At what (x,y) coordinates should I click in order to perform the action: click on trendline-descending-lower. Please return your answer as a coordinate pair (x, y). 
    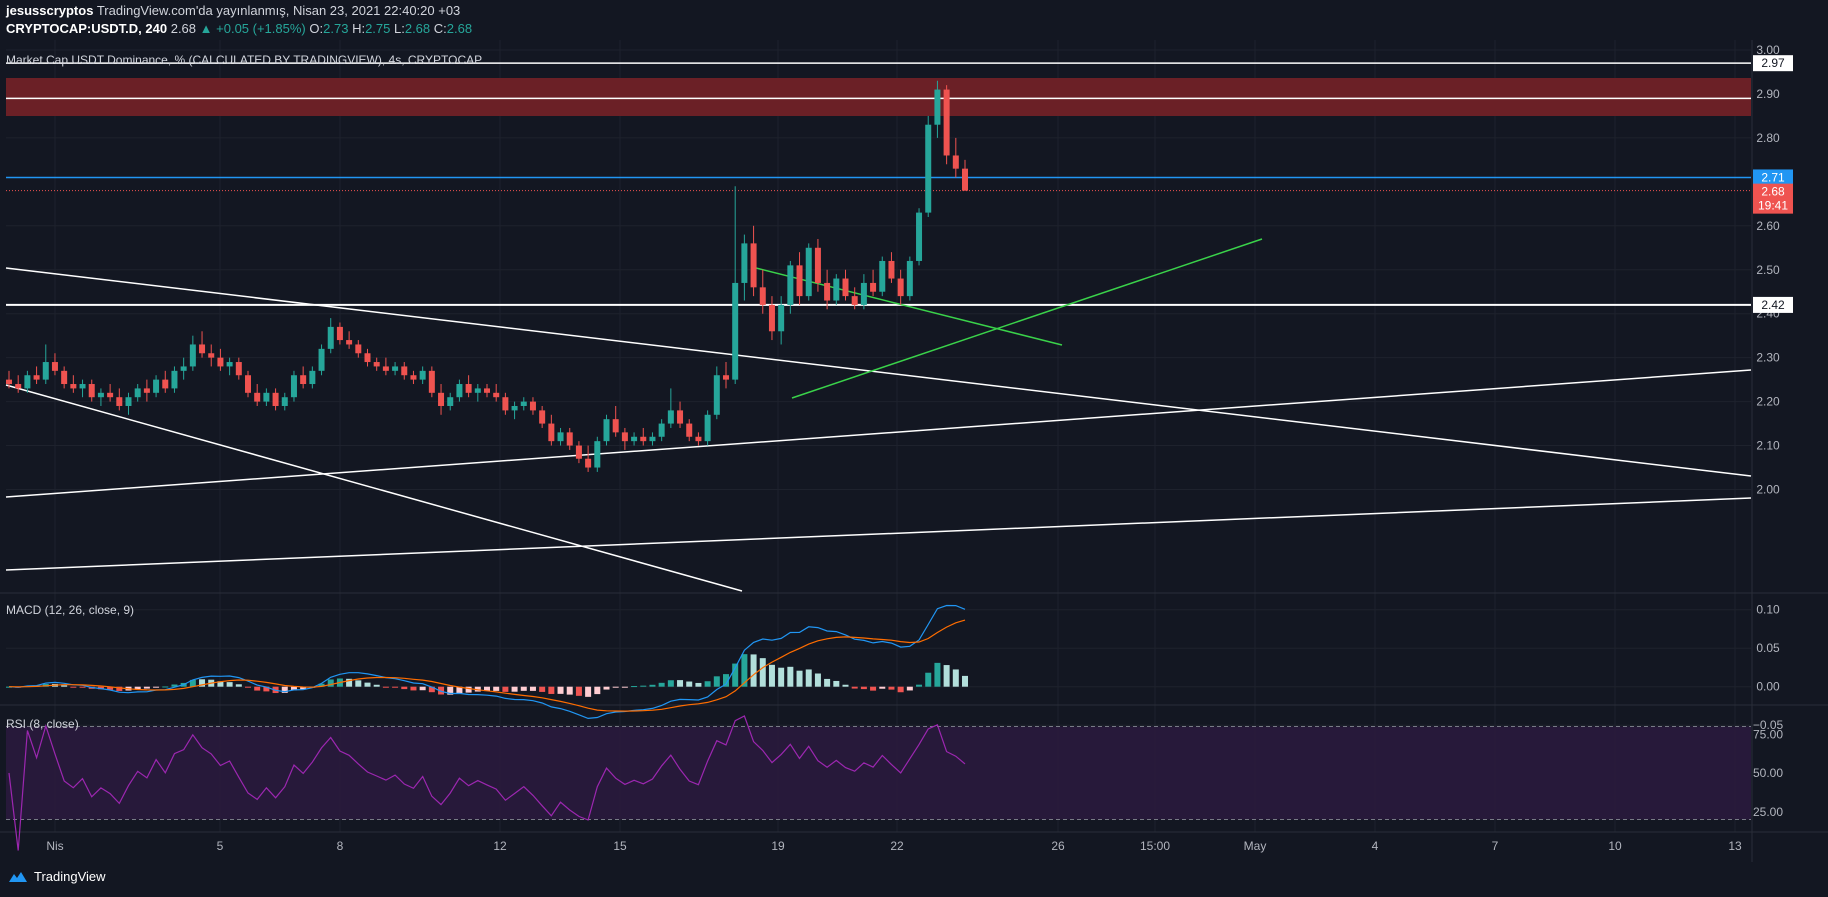
    Looking at the image, I should click on (374, 488).